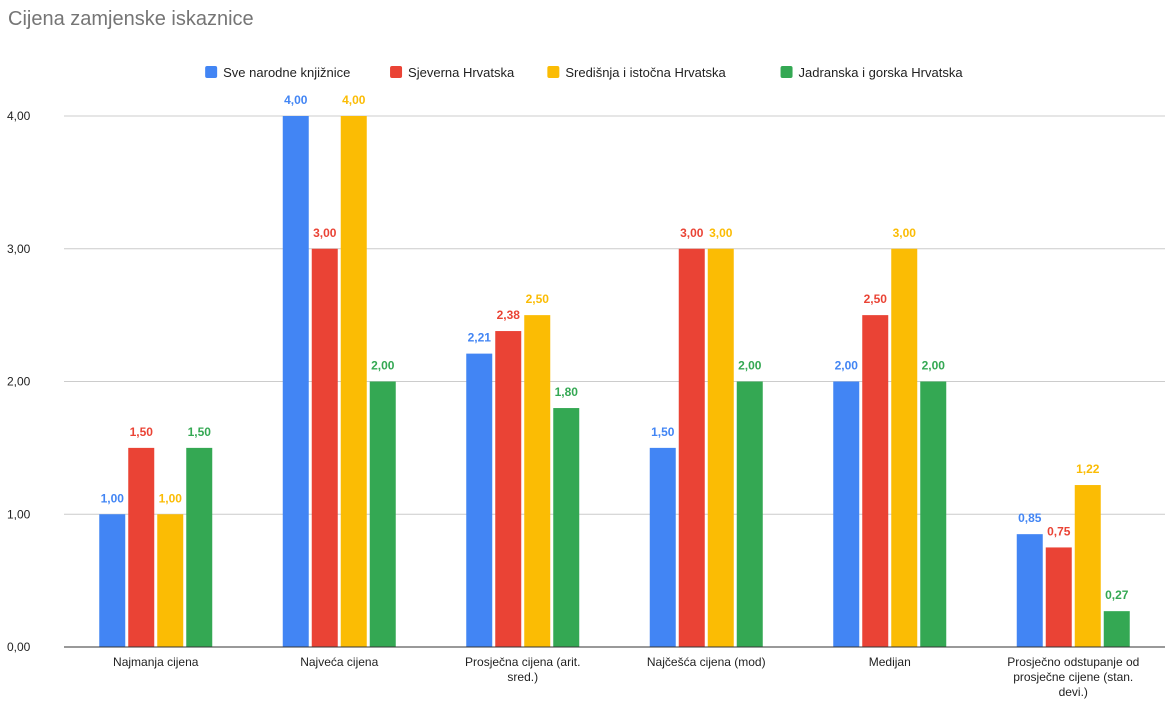 The height and width of the screenshot is (702, 1170). Describe the element at coordinates (1117, 595) in the screenshot. I see `data-label: 0,27` at that location.